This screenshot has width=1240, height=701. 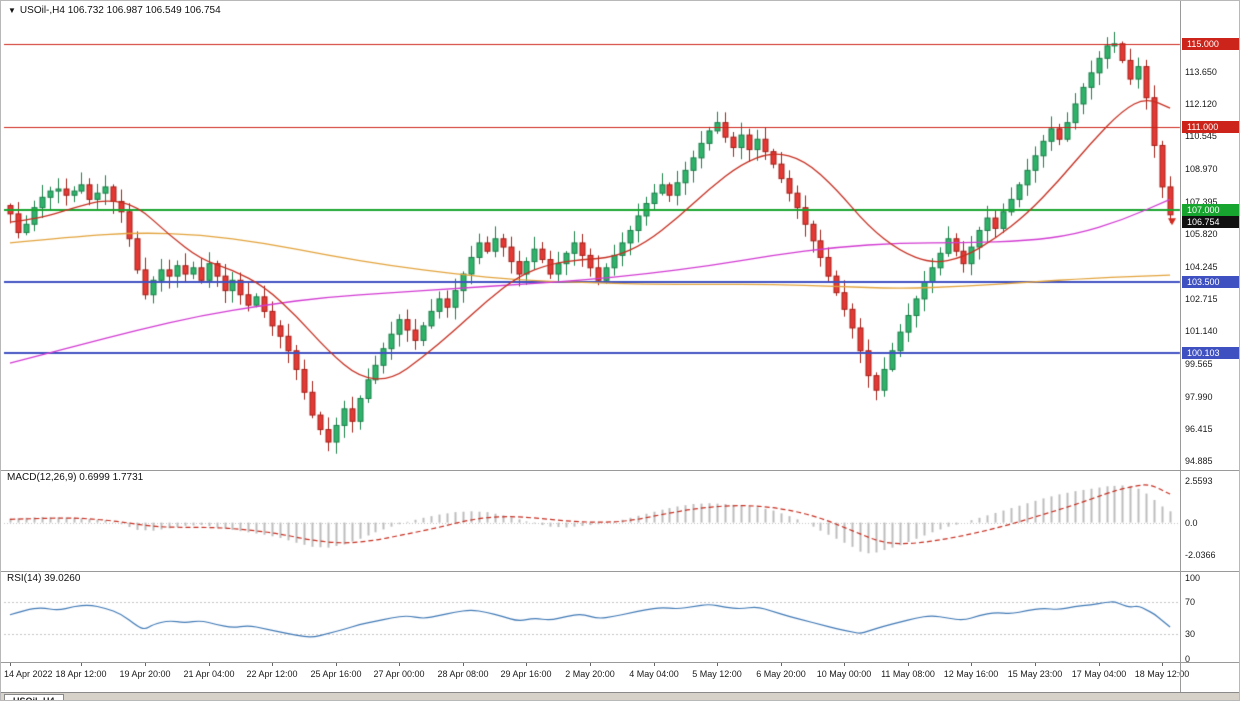 I want to click on price-axis-label: 102.715, so click(x=1201, y=298).